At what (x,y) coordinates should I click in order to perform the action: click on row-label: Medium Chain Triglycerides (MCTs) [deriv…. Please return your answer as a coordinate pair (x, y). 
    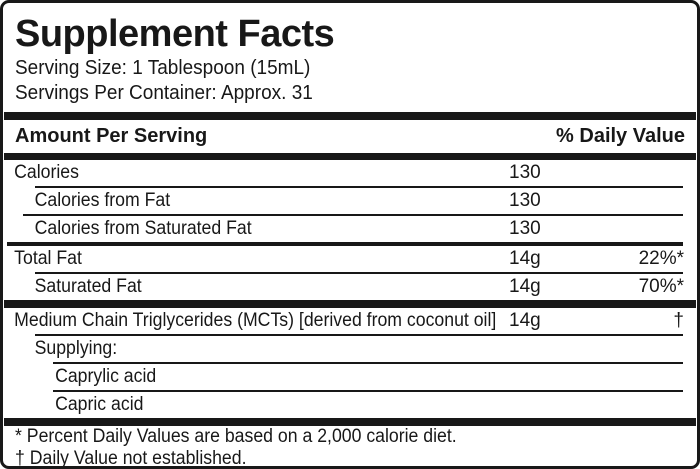
    Looking at the image, I should click on (255, 320).